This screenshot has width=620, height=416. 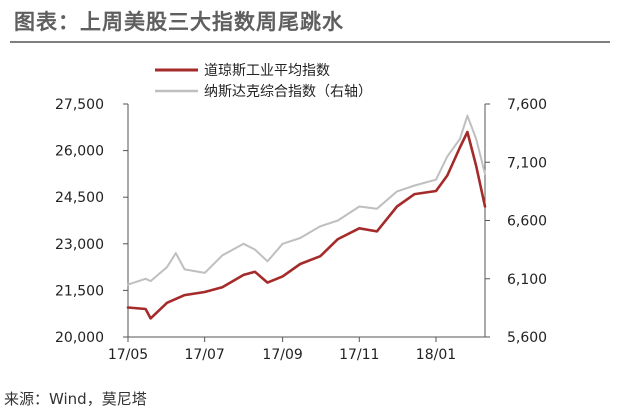 I want to click on source-note: 来源：Wind，莫尼塔, so click(x=75, y=399).